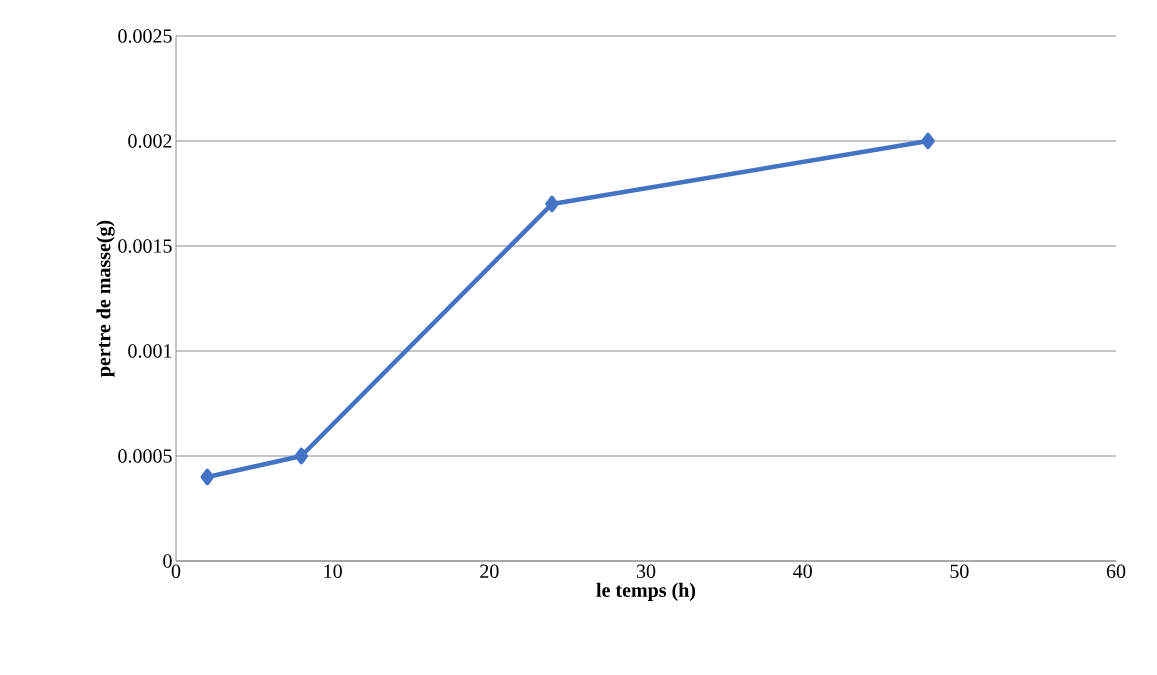  Describe the element at coordinates (167, 561) in the screenshot. I see `y-tick-label: 0` at that location.